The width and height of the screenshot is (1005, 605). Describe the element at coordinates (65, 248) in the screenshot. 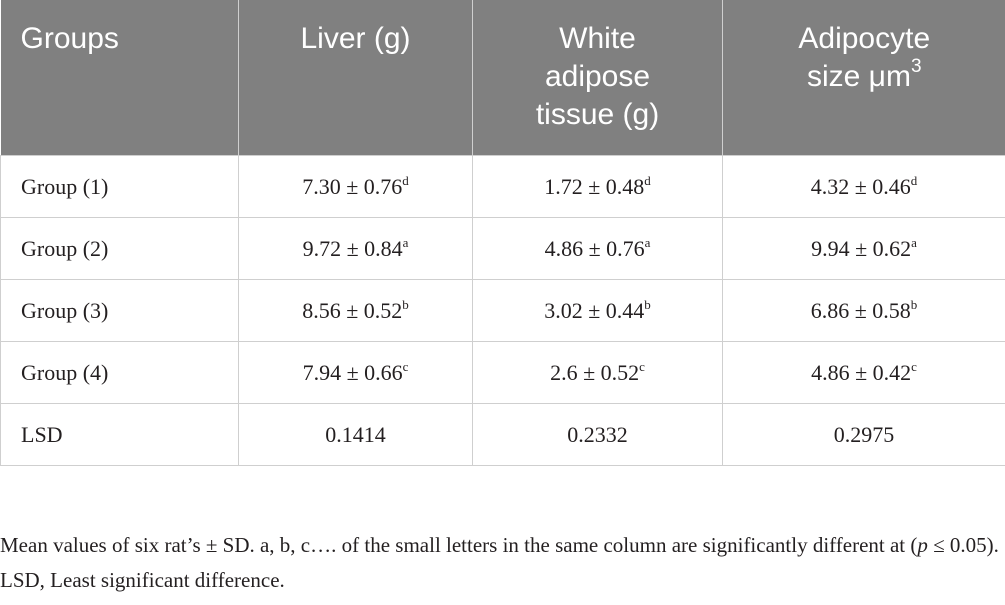

I see `row-label: Group (2)` at that location.